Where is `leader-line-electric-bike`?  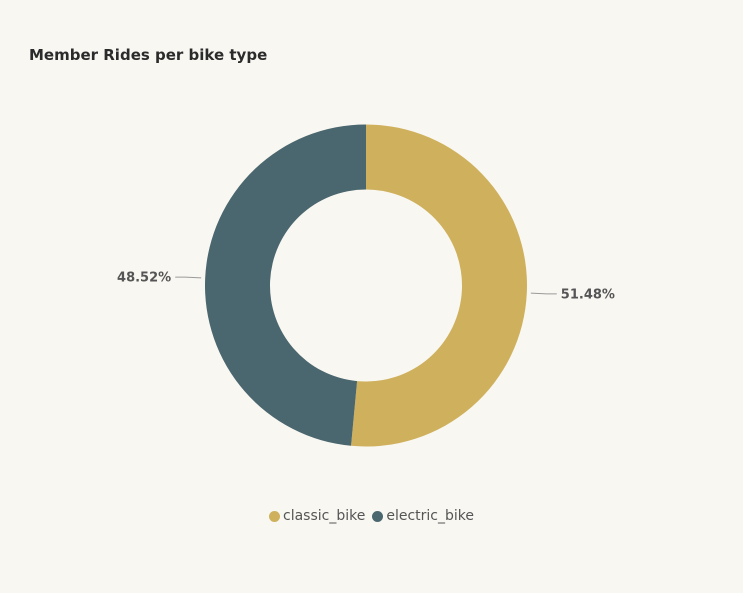
leader-line-electric-bike is located at coordinates (188, 277).